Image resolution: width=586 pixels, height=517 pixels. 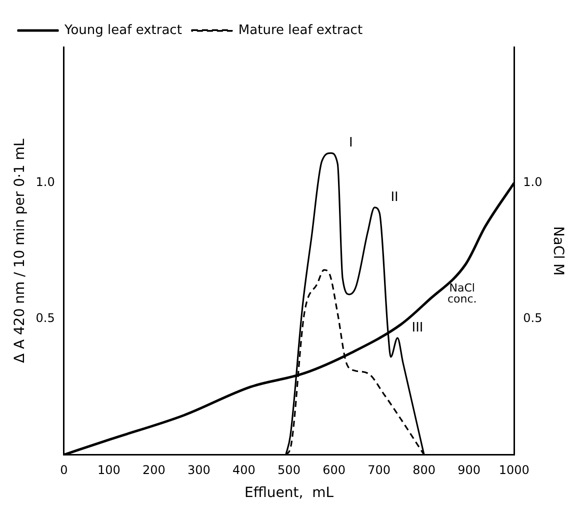 I want to click on x-tick-label: 700, so click(x=379, y=470).